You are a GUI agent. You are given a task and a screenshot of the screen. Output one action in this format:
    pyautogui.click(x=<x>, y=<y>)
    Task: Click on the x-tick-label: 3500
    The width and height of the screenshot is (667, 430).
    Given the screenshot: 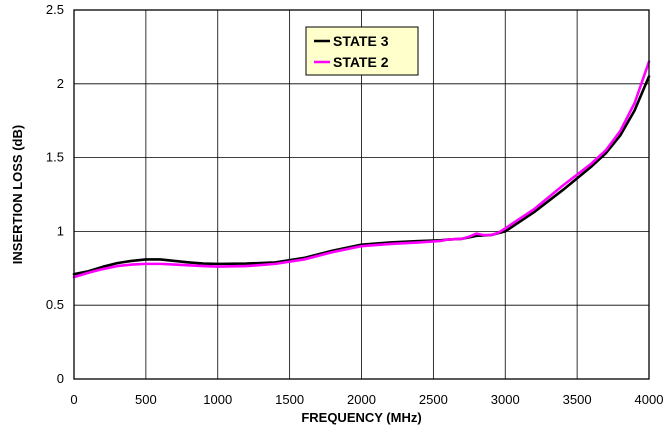 What is the action you would take?
    pyautogui.click(x=577, y=399)
    